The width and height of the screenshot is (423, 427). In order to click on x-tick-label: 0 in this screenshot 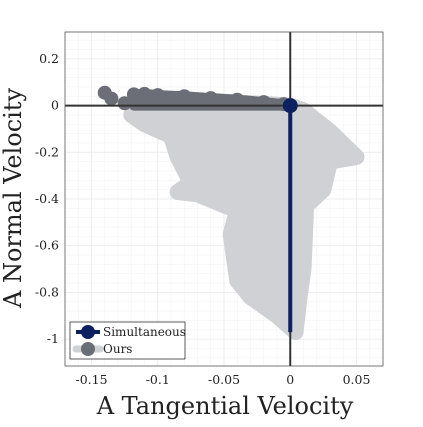, I will do `click(290, 379)`.